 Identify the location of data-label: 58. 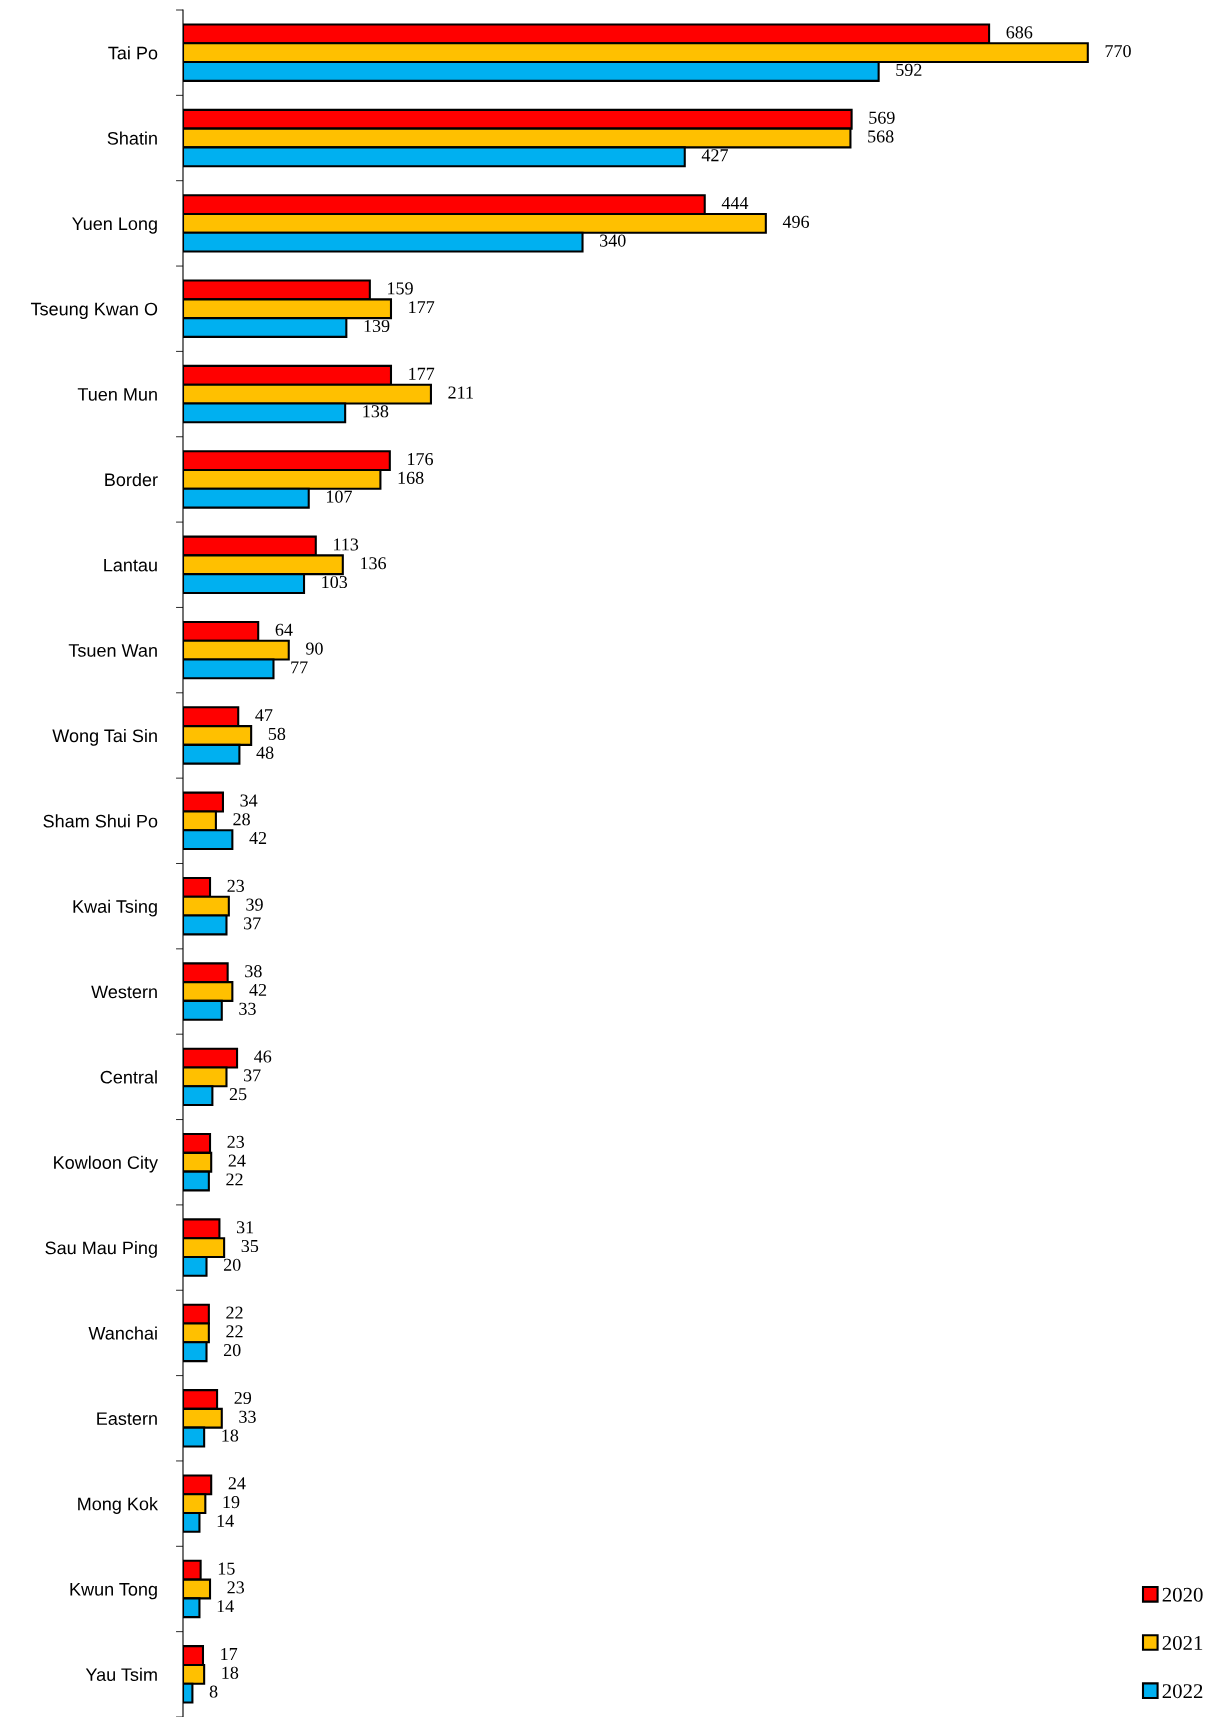
(277, 733).